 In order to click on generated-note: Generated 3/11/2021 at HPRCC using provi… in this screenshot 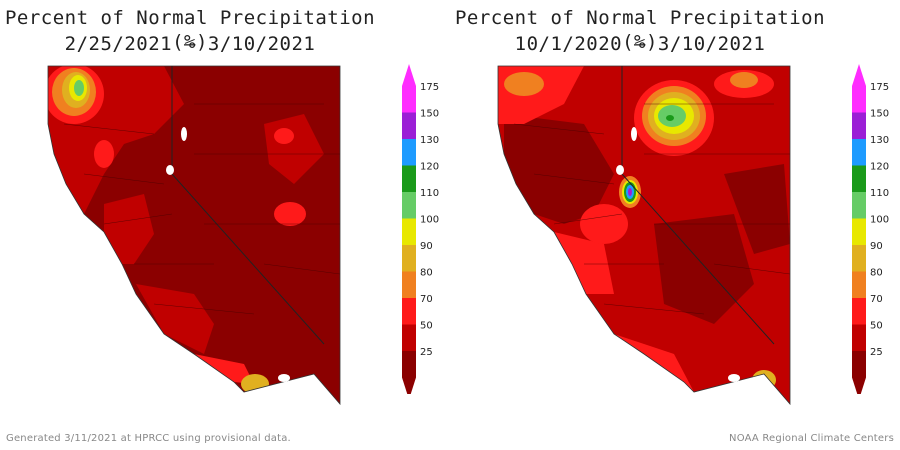, I will do `click(148, 438)`.